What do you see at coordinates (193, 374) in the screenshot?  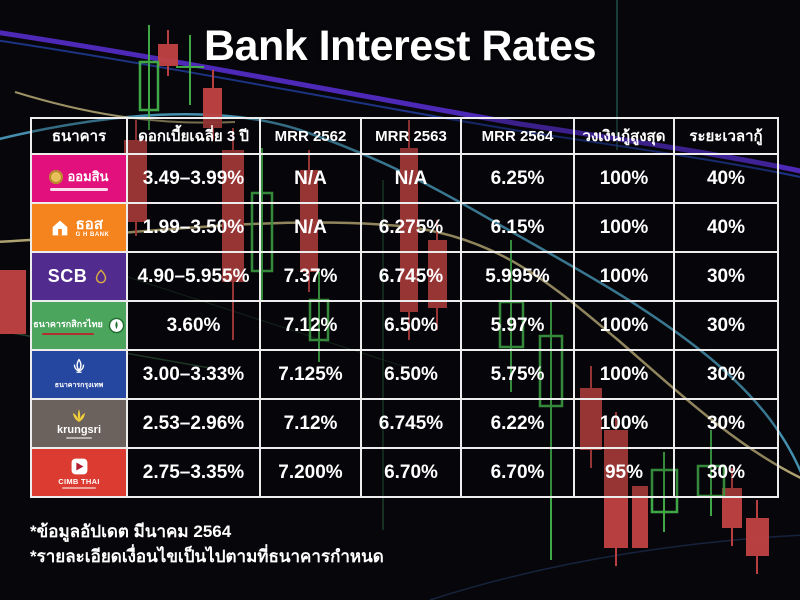 I see `table-cell: 3.00–3.33%` at bounding box center [193, 374].